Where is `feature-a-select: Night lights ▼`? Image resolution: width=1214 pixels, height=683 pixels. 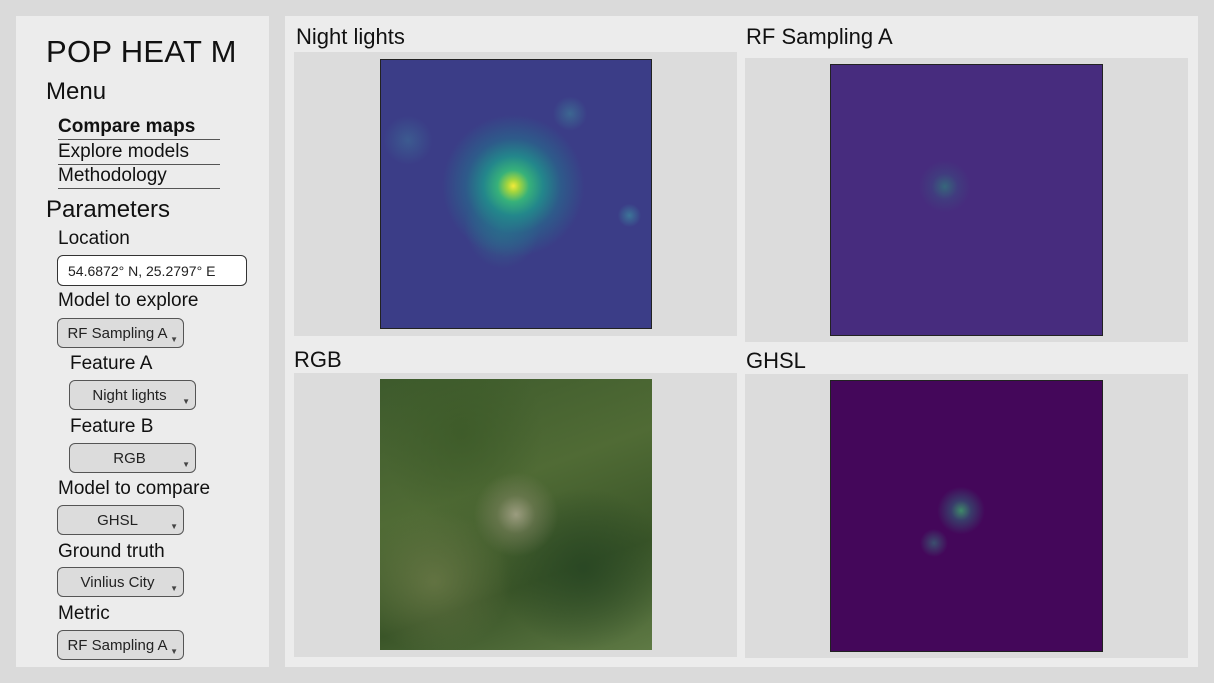 feature-a-select: Night lights ▼ is located at coordinates (132, 395).